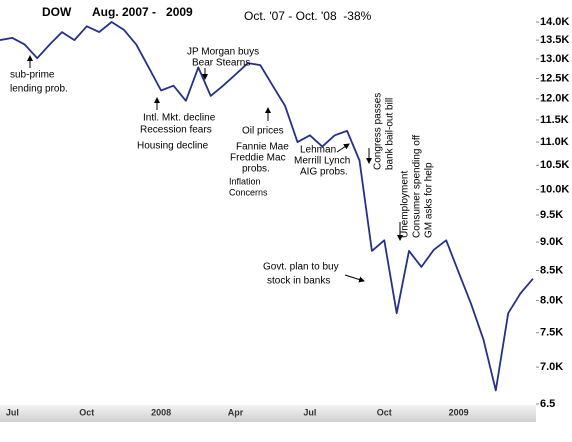 This screenshot has width=572, height=442. What do you see at coordinates (322, 161) in the screenshot?
I see `annotation: Merrill Lynch` at bounding box center [322, 161].